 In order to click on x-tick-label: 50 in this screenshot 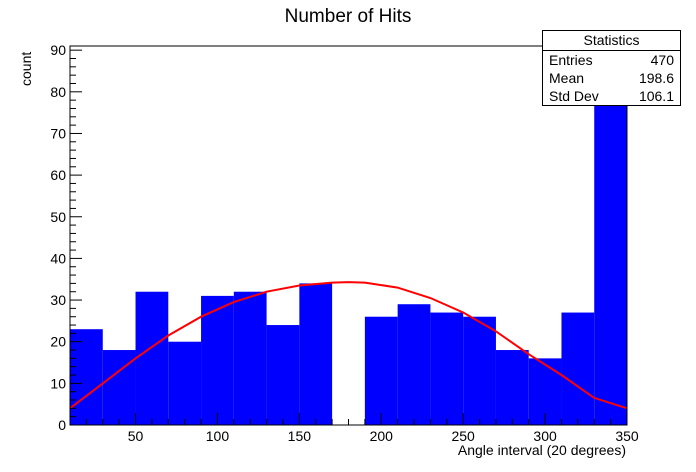, I will do `click(136, 436)`.